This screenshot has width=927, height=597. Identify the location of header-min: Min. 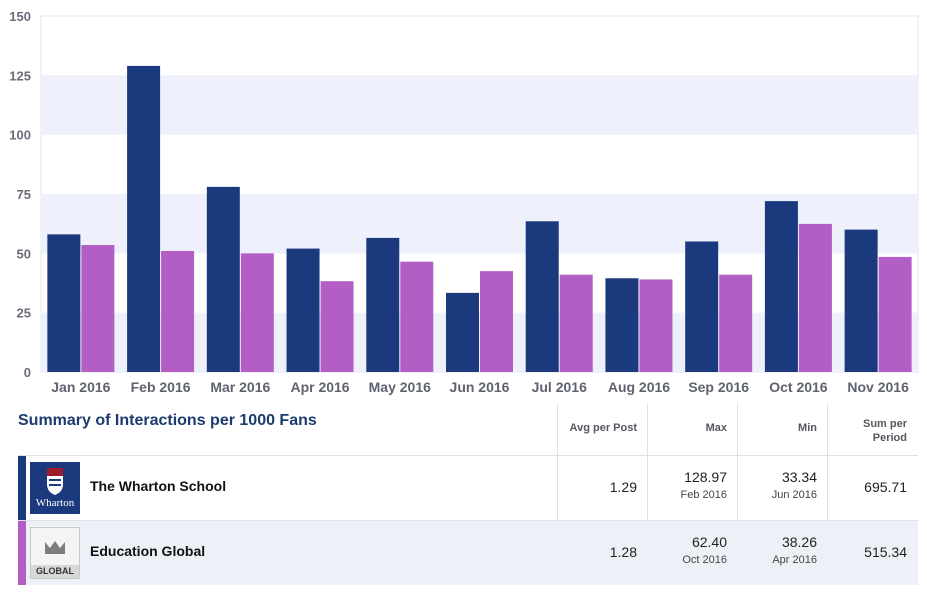
(807, 428).